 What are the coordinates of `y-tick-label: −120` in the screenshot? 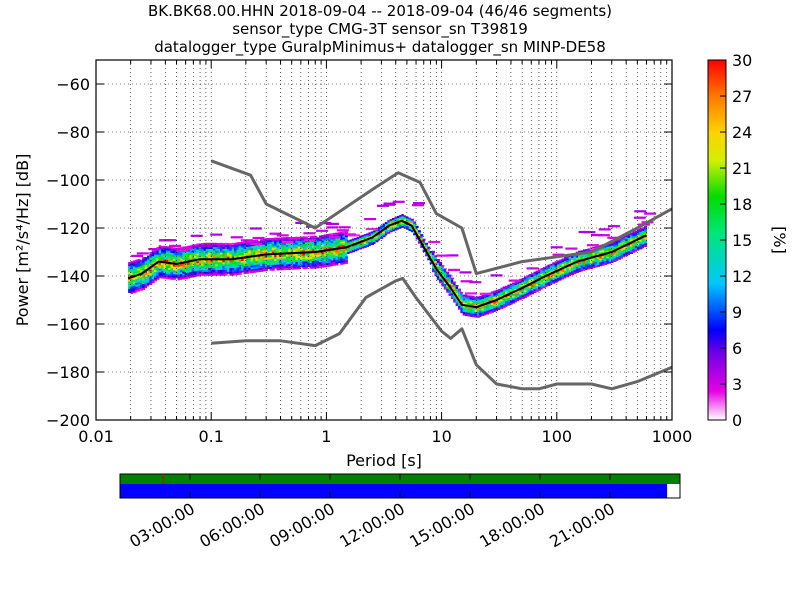 It's located at (68, 228).